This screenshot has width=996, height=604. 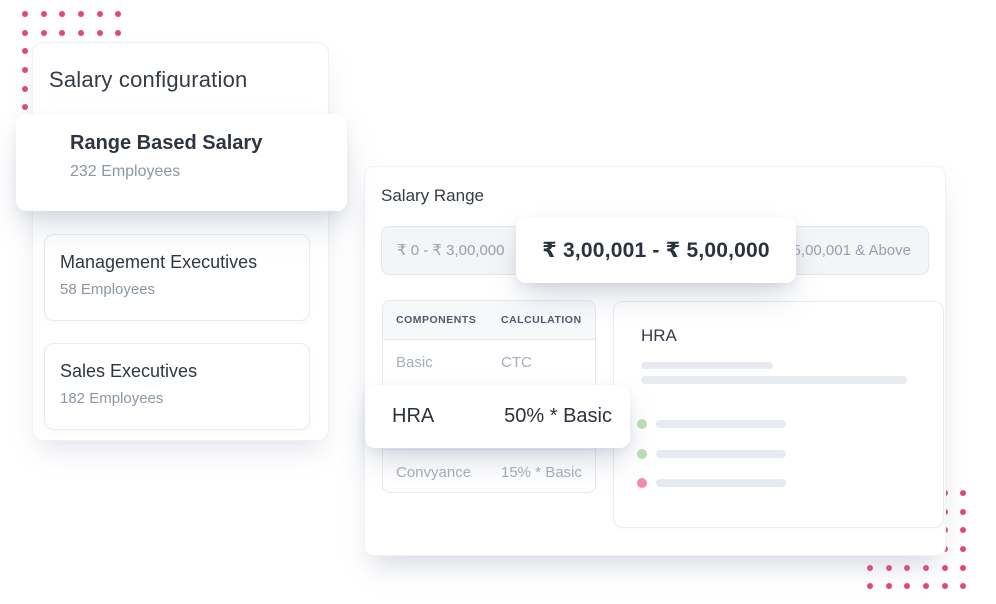 What do you see at coordinates (181, 162) in the screenshot?
I see `group-card-range-based-salary-selected: Range Based Salary 232 Employees` at bounding box center [181, 162].